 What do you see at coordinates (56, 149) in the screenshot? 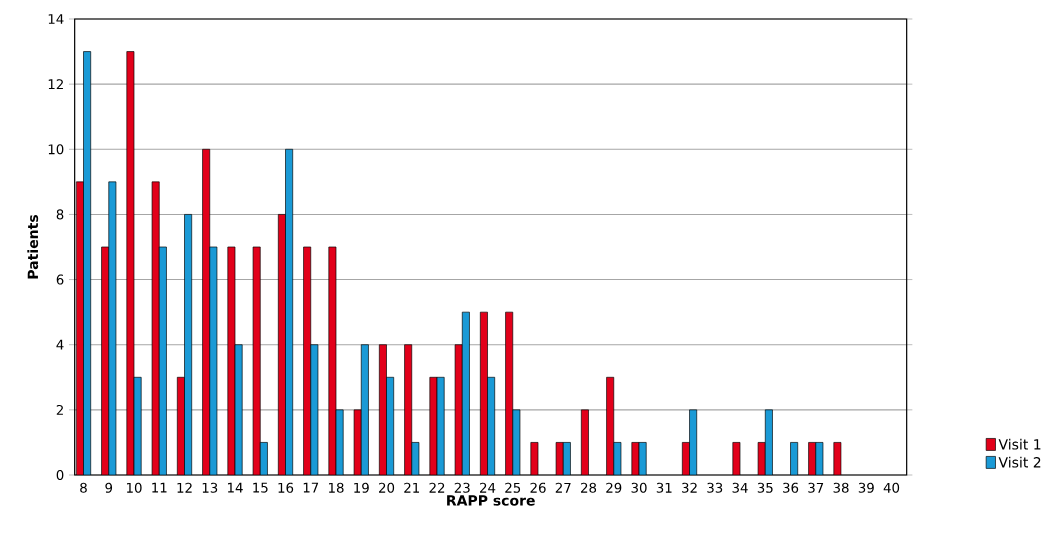
I see `y-tick-label: 10` at bounding box center [56, 149].